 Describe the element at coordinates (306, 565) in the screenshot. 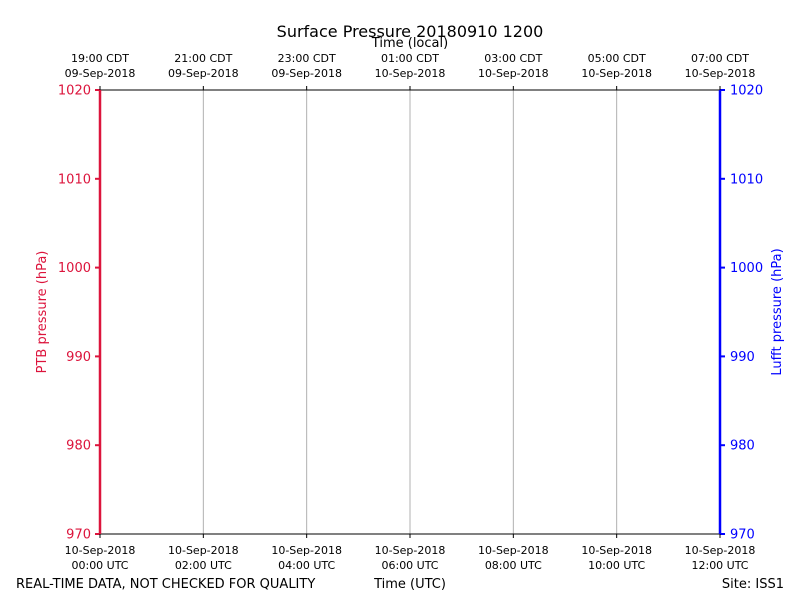

I see `bottom-tick-label: 04:00 UTC` at that location.